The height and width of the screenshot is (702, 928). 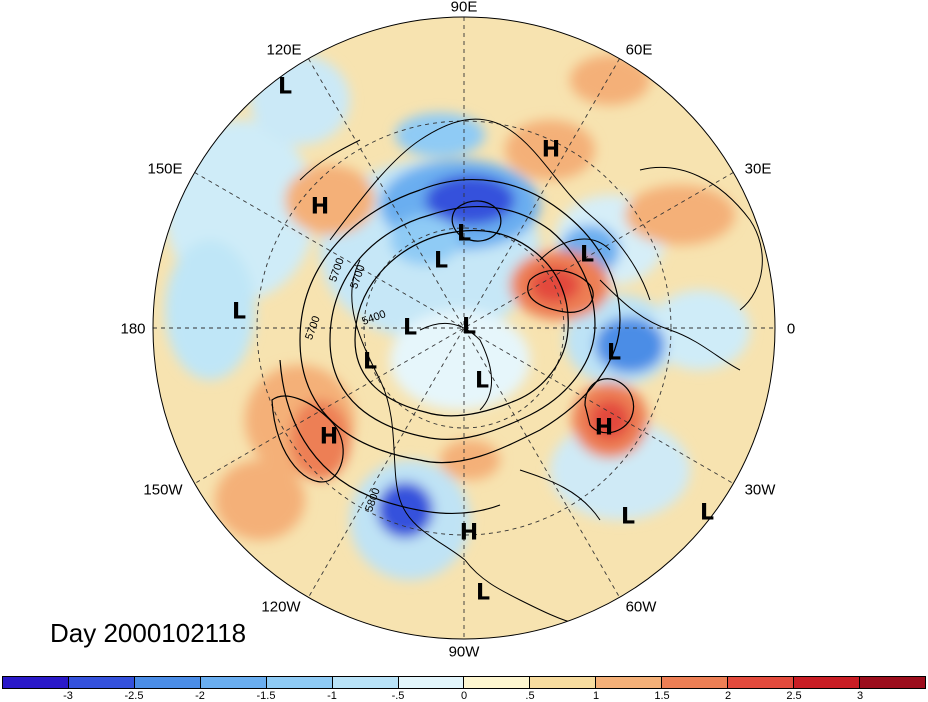 What do you see at coordinates (266, 696) in the screenshot?
I see `colorbar-tick-label: -1.5` at bounding box center [266, 696].